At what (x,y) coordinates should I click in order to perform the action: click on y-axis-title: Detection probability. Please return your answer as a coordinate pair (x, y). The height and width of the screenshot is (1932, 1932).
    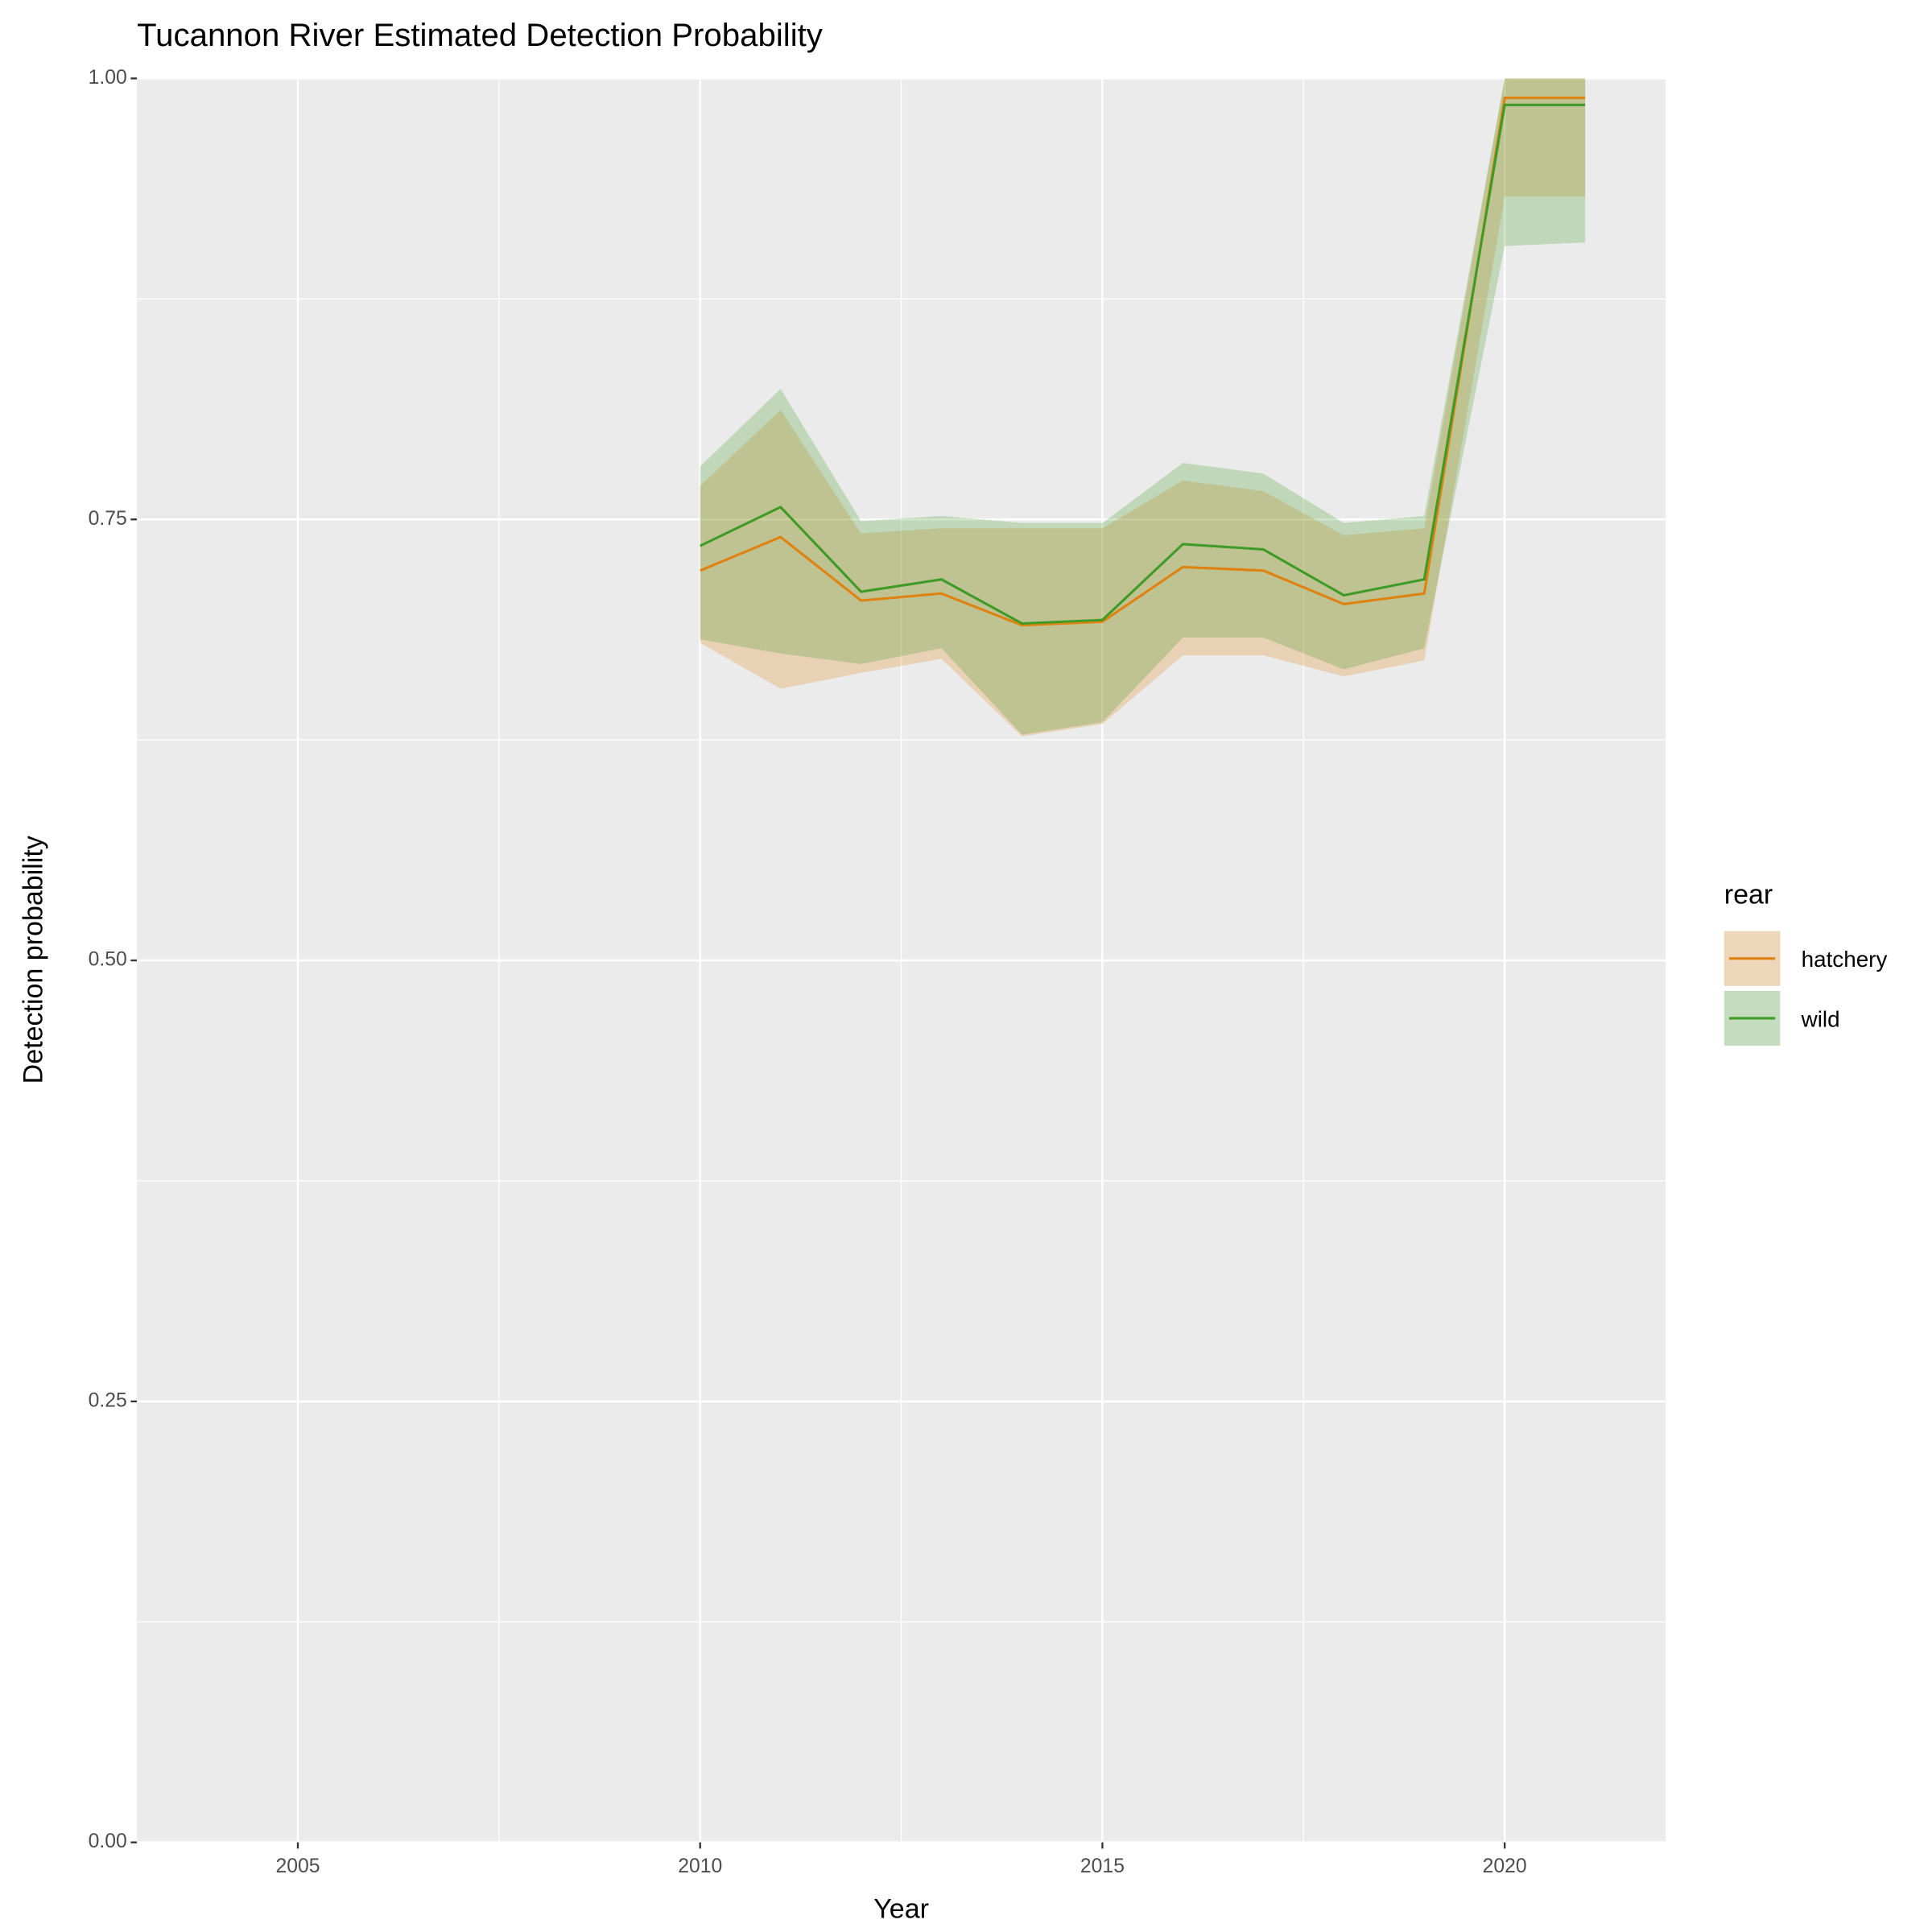
    Looking at the image, I should click on (33, 960).